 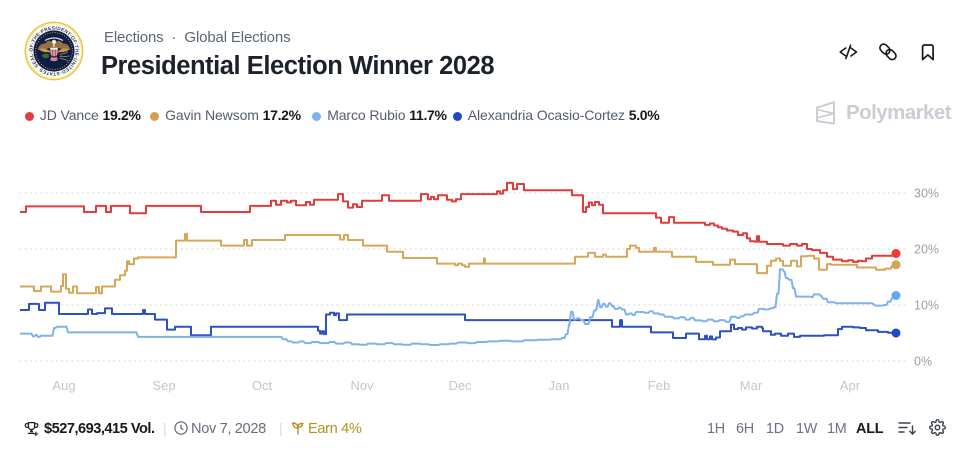 What do you see at coordinates (262, 385) in the screenshot?
I see `svg-text: Oct` at bounding box center [262, 385].